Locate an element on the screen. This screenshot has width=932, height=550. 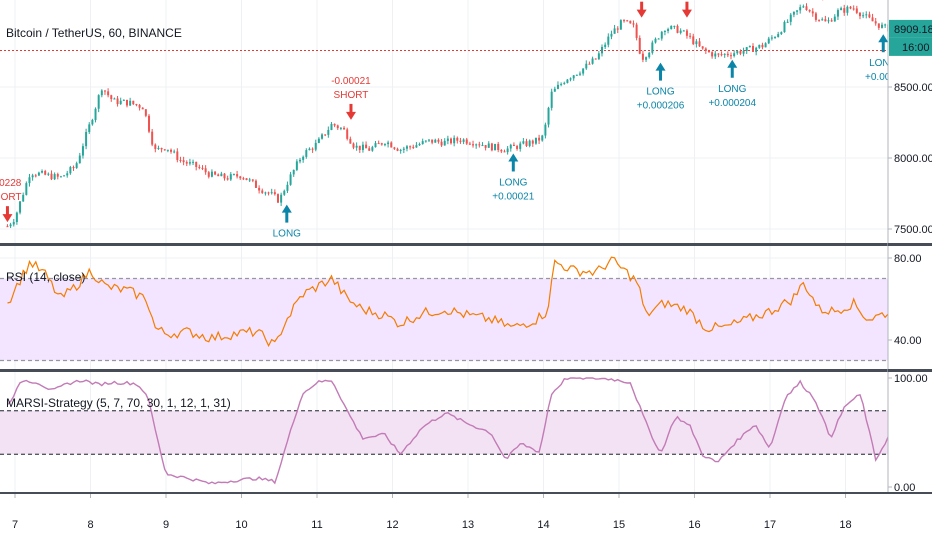
price-scale is located at coordinates (910, 275).